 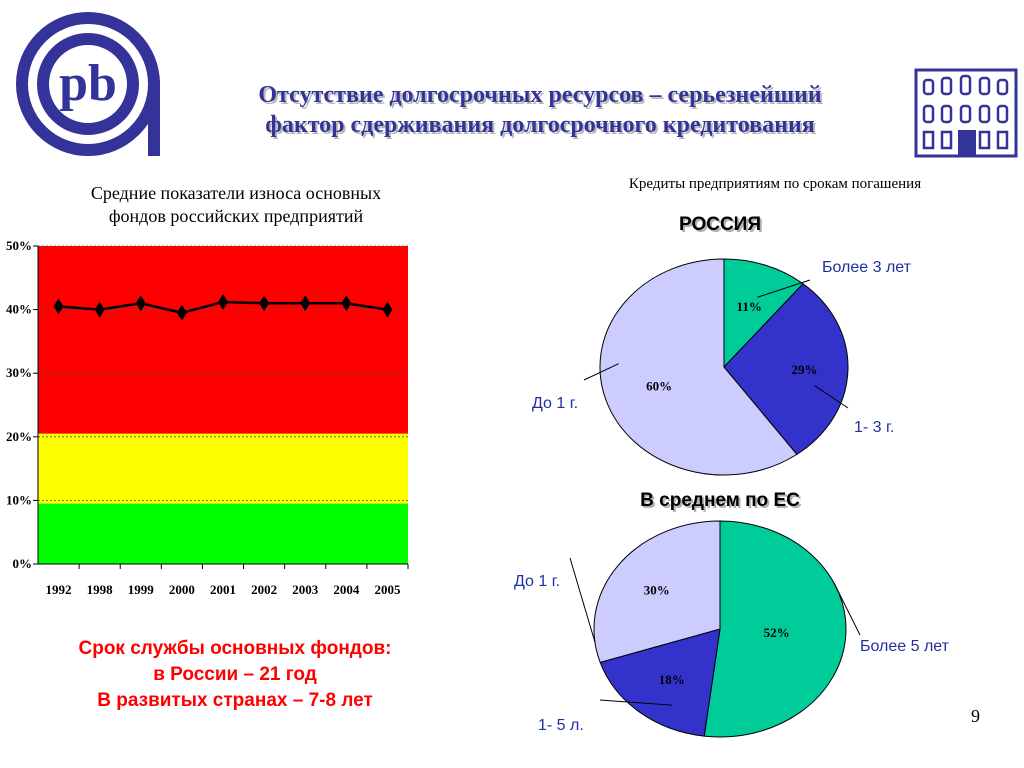 What do you see at coordinates (966, 113) in the screenshot?
I see `building-icon` at bounding box center [966, 113].